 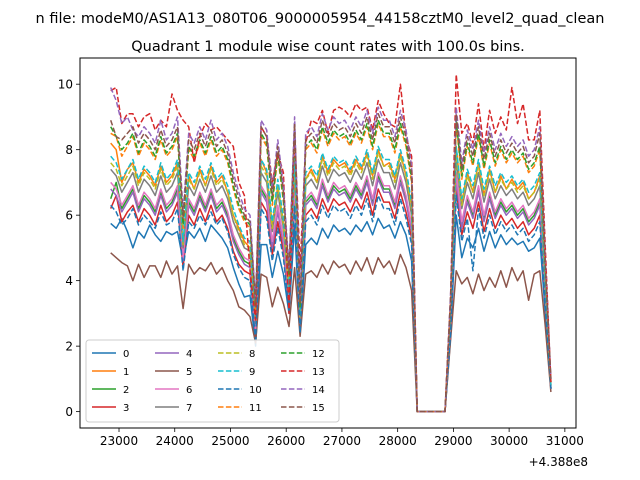 I want to click on legend-label-9: 9, so click(x=252, y=372).